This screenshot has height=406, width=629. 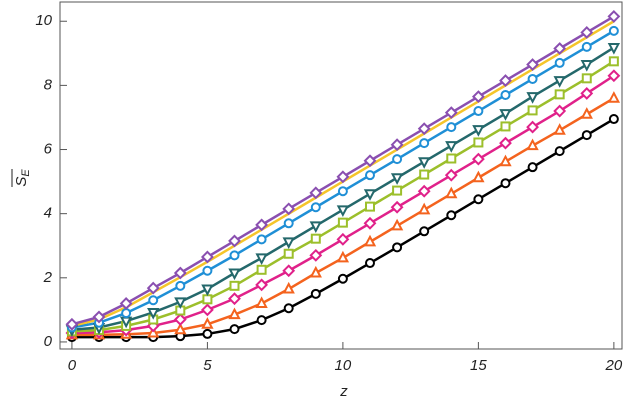 What do you see at coordinates (48, 277) in the screenshot?
I see `y-tick-label: 2` at bounding box center [48, 277].